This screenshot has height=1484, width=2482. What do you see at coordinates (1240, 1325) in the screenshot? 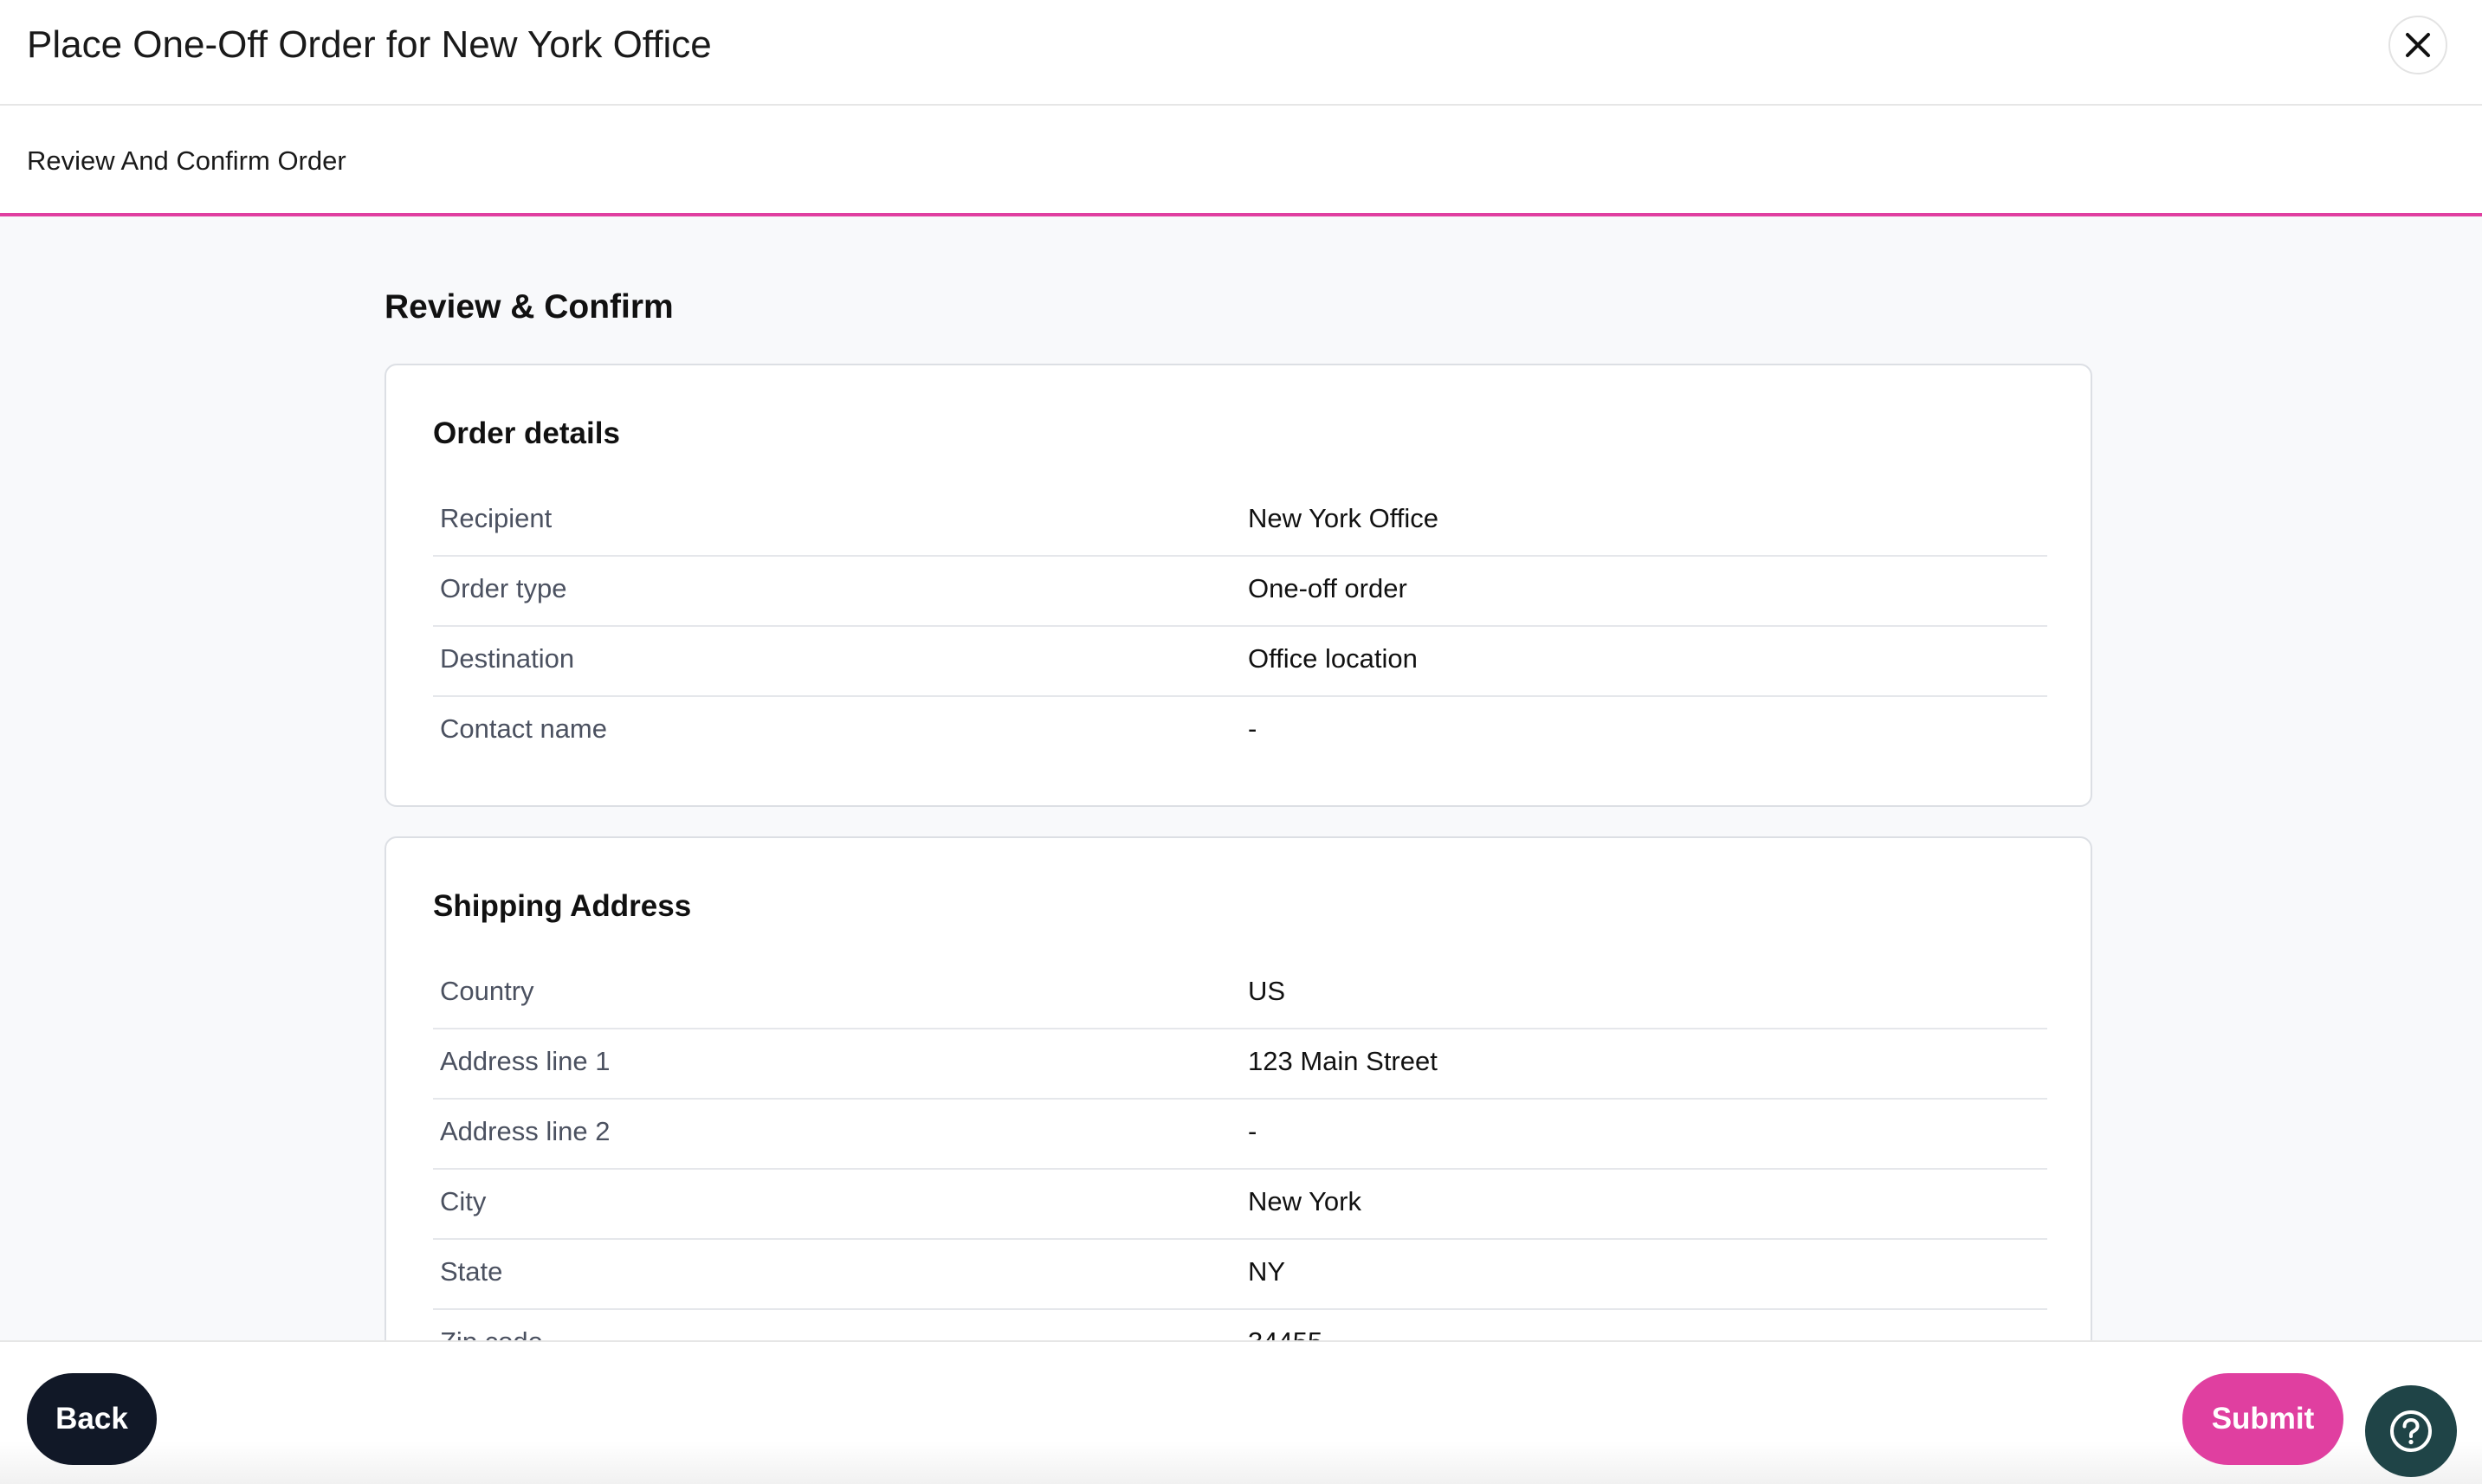
I see `address-row-zip-code: Zip code 34455` at bounding box center [1240, 1325].